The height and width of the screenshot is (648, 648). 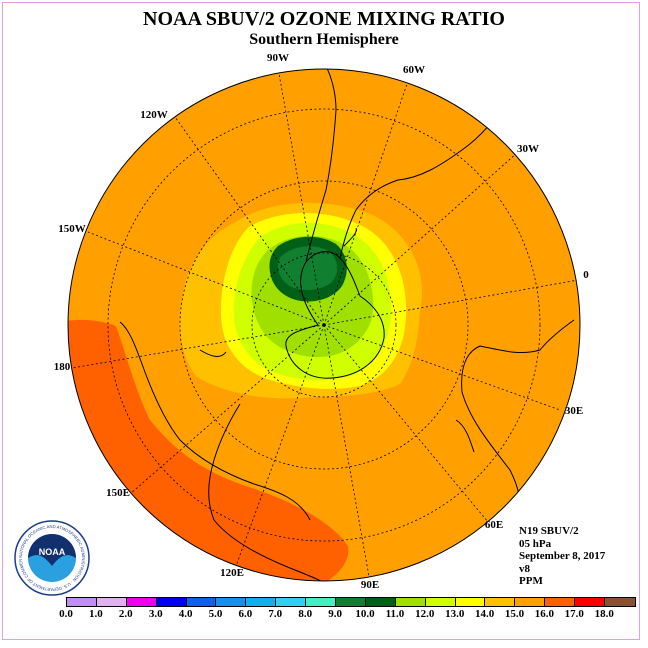 What do you see at coordinates (155, 614) in the screenshot?
I see `colorbar-tick-label: 3.0` at bounding box center [155, 614].